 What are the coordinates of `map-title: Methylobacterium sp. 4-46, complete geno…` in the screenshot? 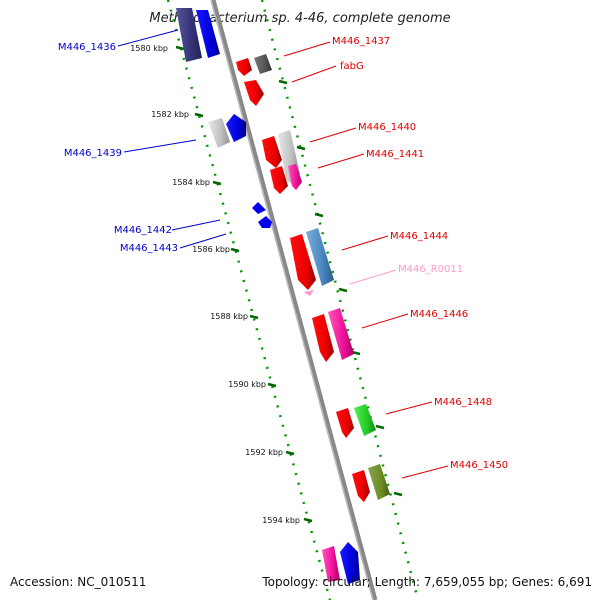 It's located at (299, 18).